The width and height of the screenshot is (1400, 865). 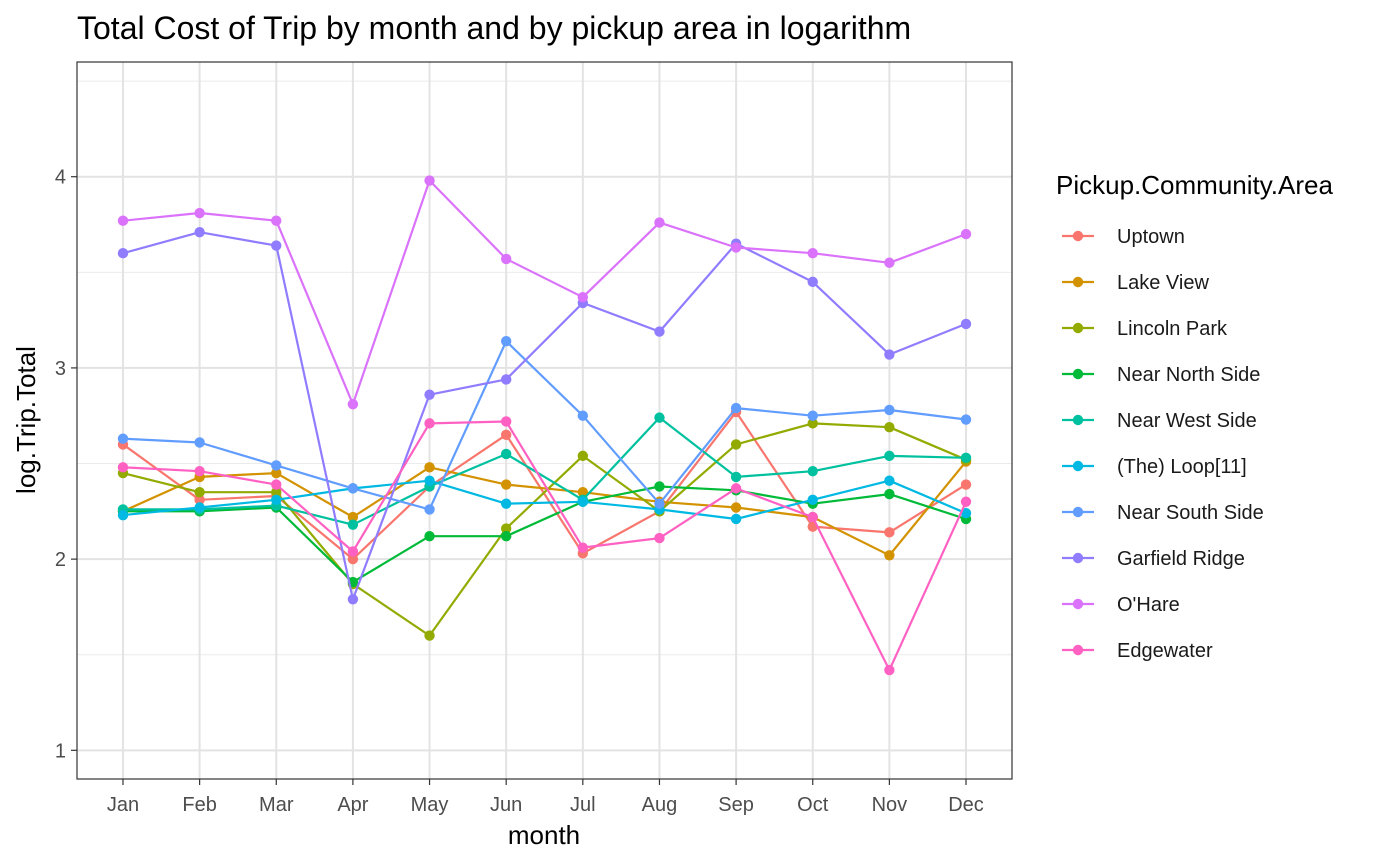 What do you see at coordinates (660, 805) in the screenshot?
I see `x-tick-label: Aug` at bounding box center [660, 805].